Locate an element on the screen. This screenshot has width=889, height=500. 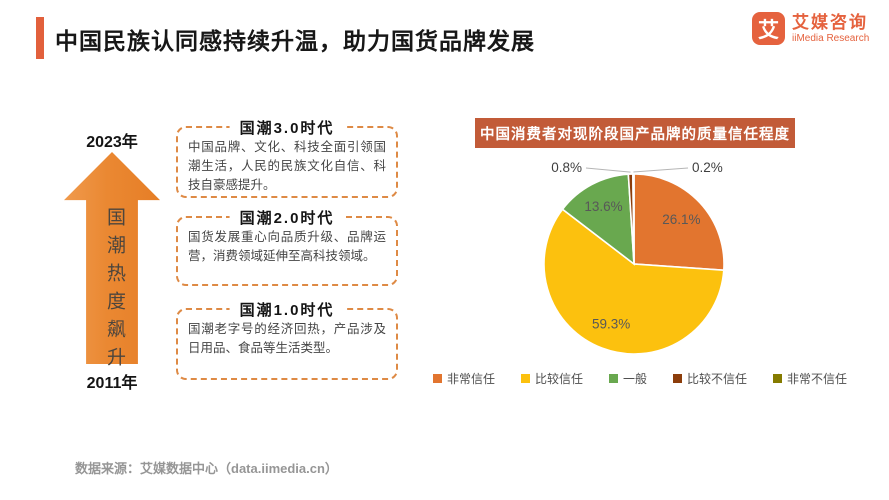
trust-pie-chart: 26.1% 59.3% 13.6% 0.8% 0.2% is located at coordinates (634, 257).